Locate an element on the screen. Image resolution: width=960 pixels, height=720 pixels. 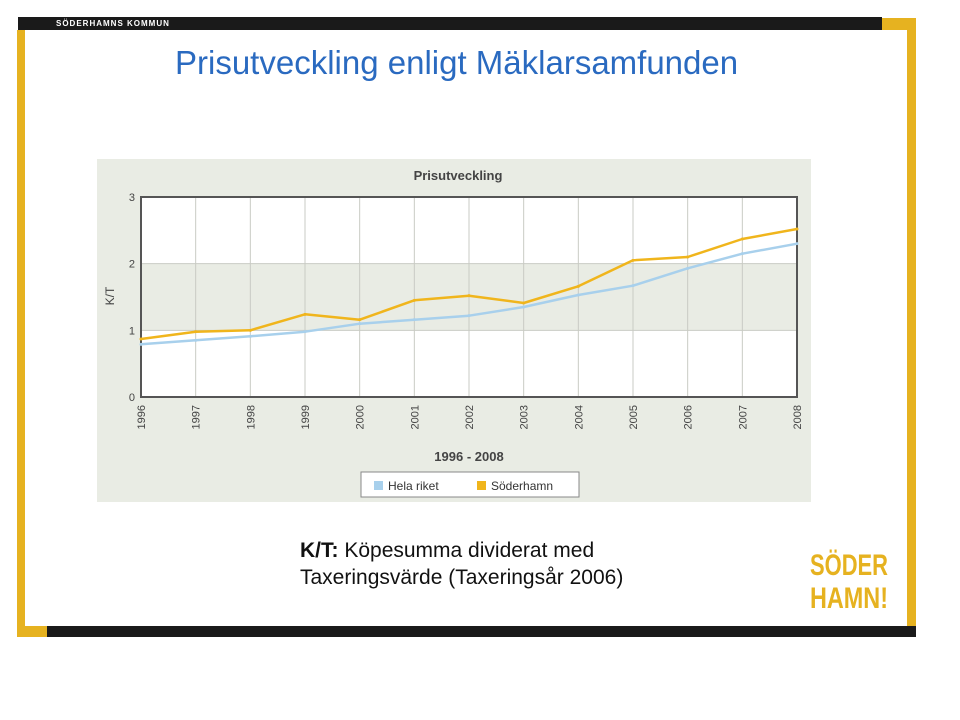
x-tick-label: 2001 is located at coordinates (415, 417).